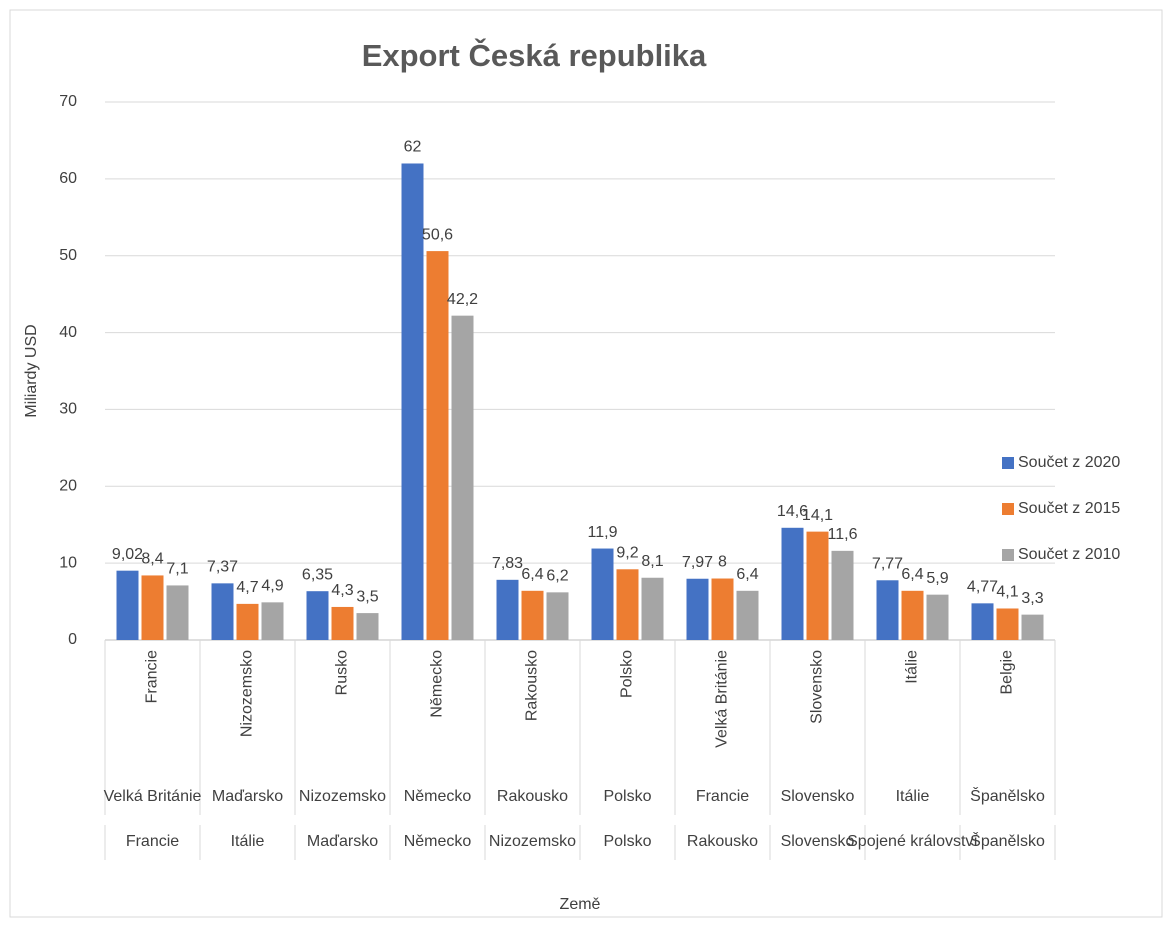 The image size is (1167, 928). What do you see at coordinates (507, 563) in the screenshot?
I see `data-label: 7,83` at bounding box center [507, 563].